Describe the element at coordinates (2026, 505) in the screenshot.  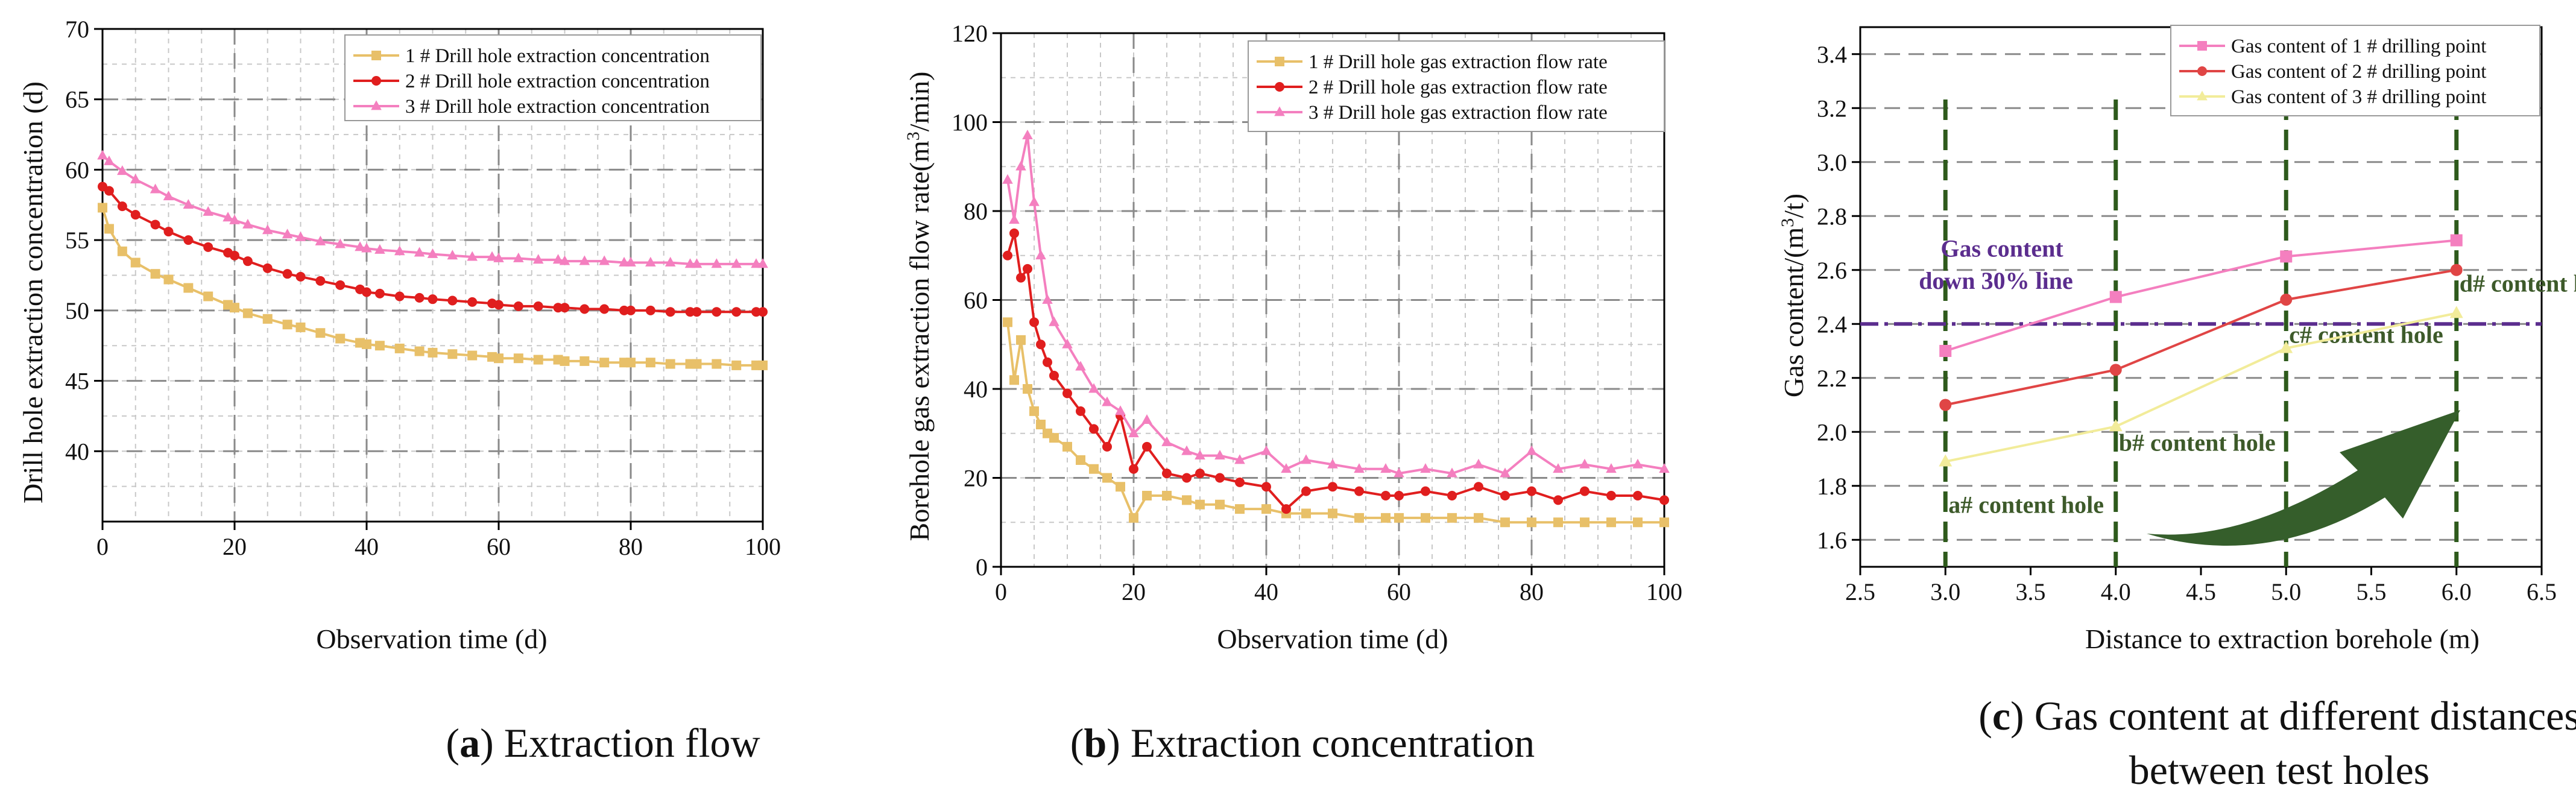
I see `content-hole-label: a# content hole` at that location.